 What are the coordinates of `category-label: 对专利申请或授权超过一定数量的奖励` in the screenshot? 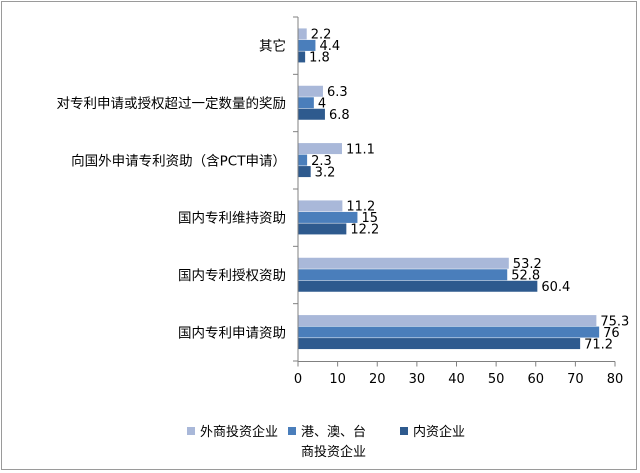 It's located at (172, 103).